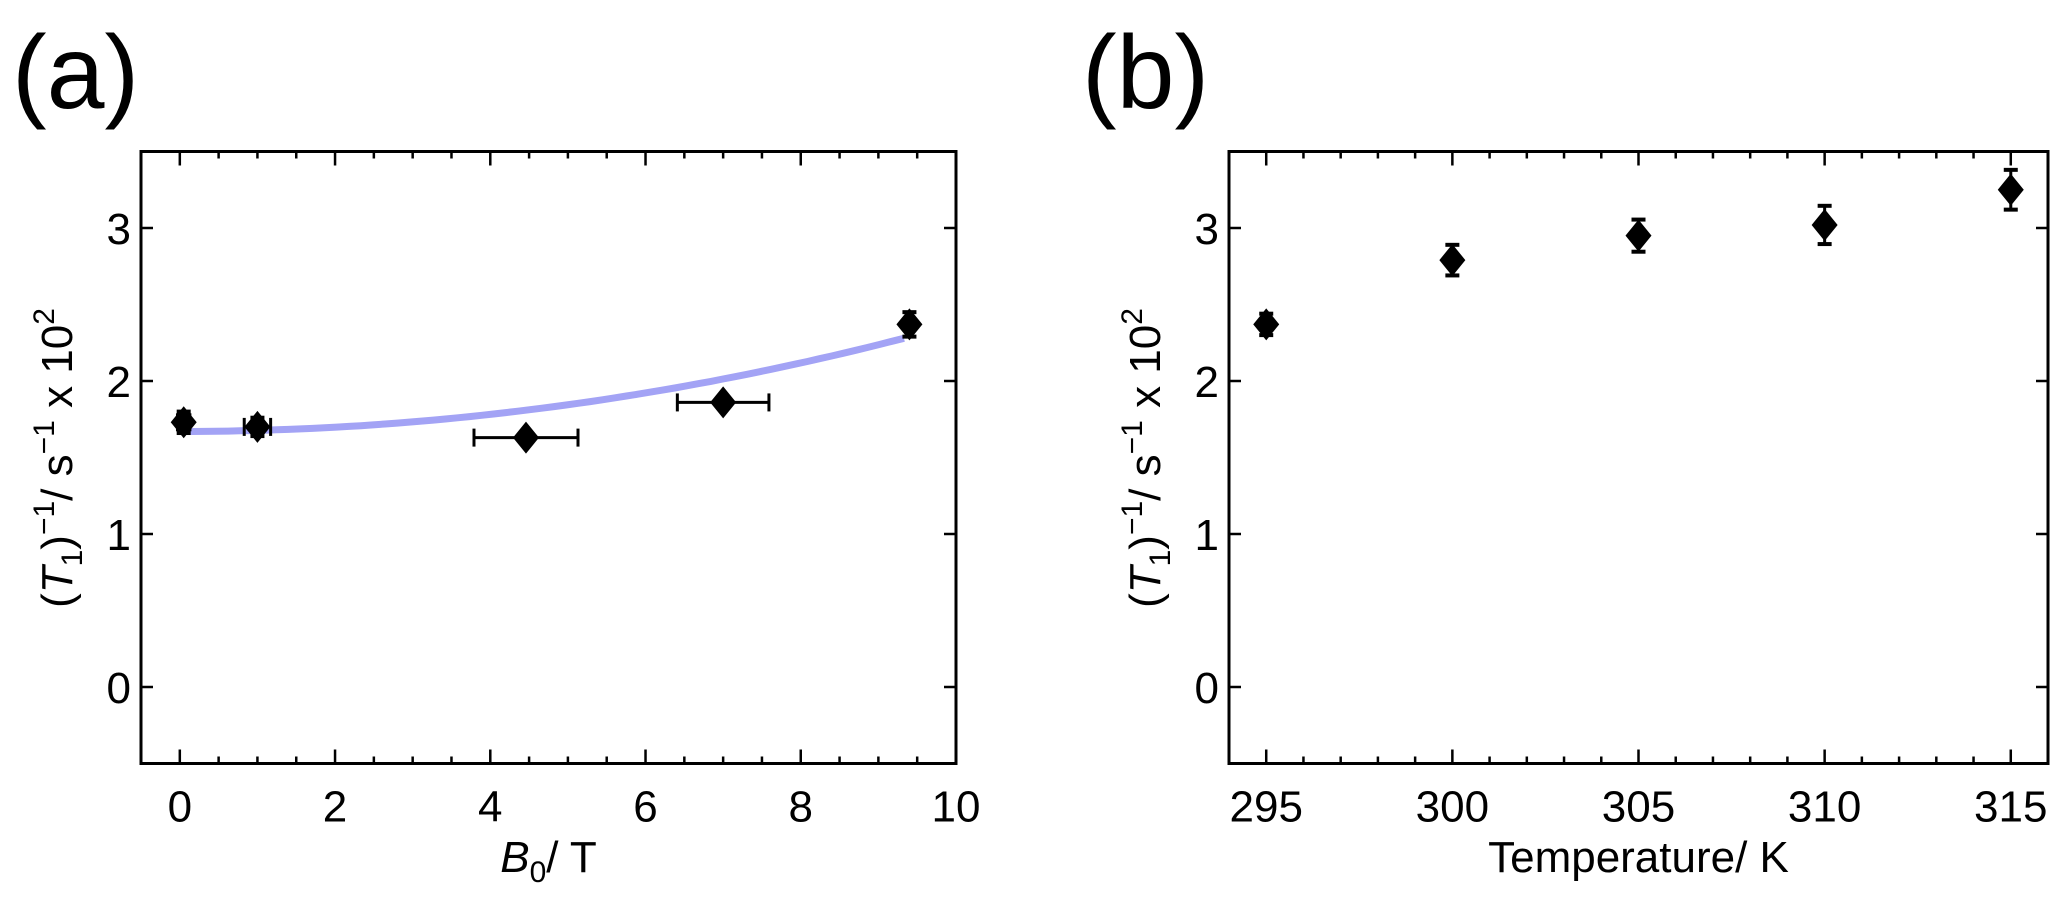  Describe the element at coordinates (538, 872) in the screenshot. I see `x-axis-title-part: 0` at that location.